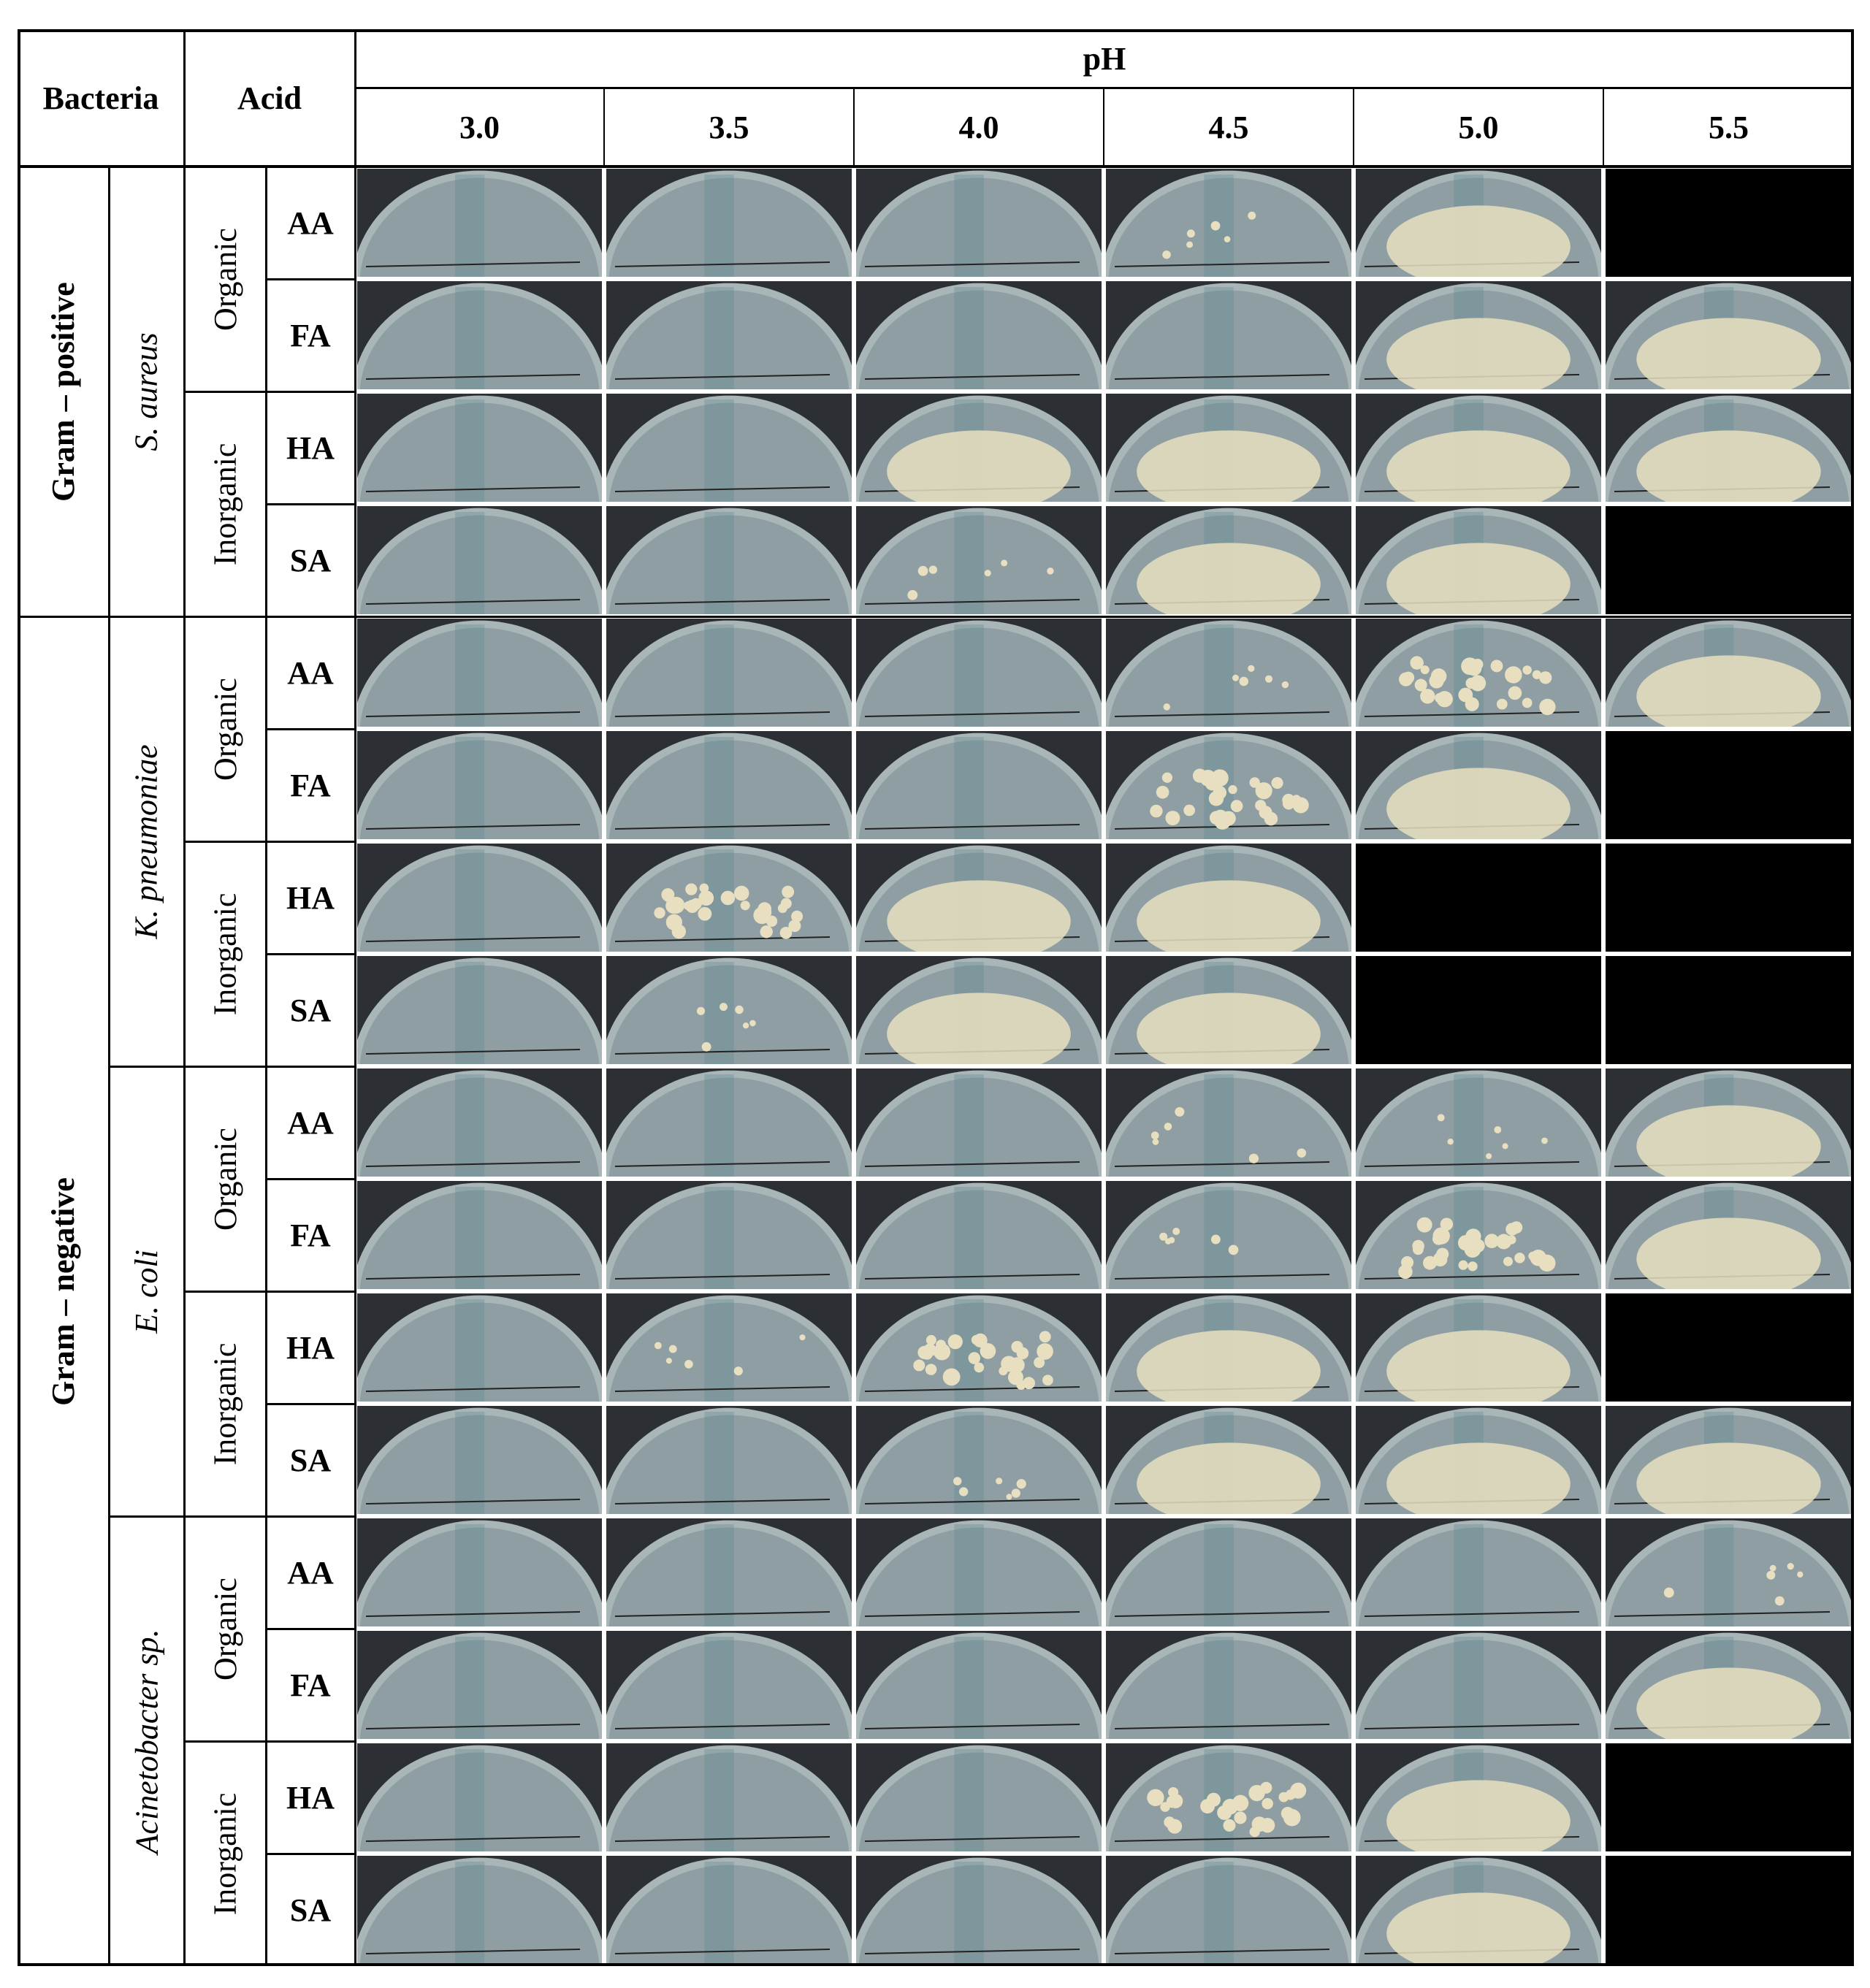 The height and width of the screenshot is (1988, 1870). I want to click on acid-label: FA, so click(310, 785).